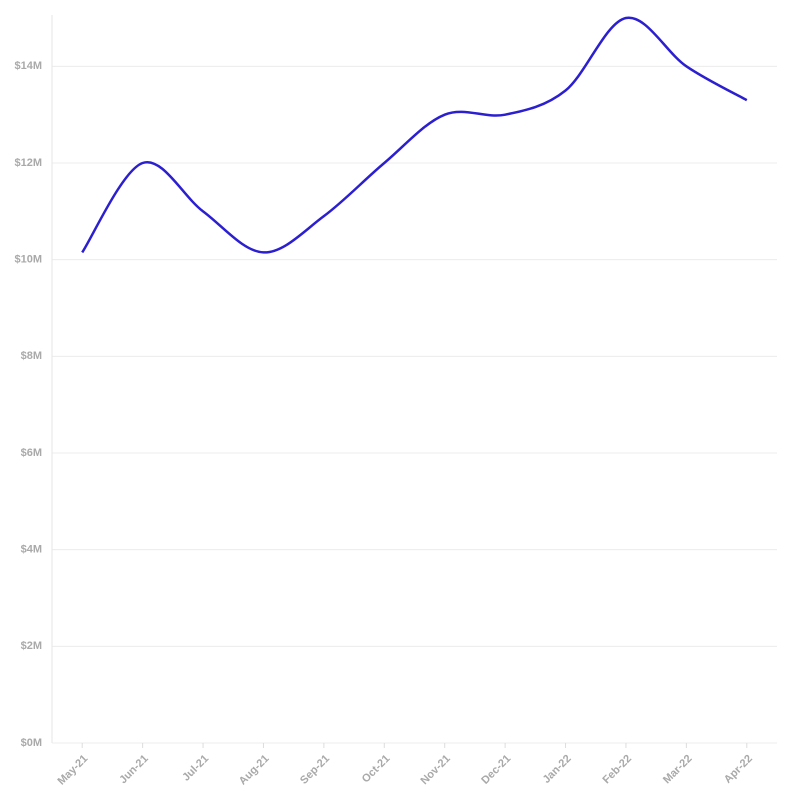 This screenshot has height=801, width=796. Describe the element at coordinates (254, 770) in the screenshot. I see `x-tick-label: Aug-21` at that location.